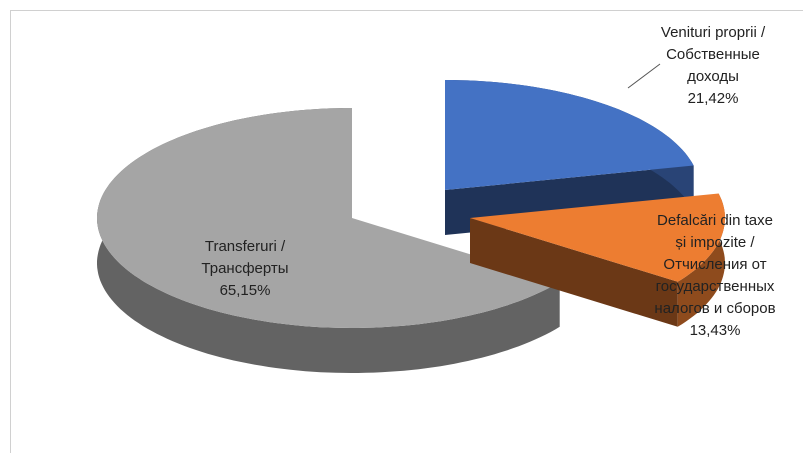  I want to click on leader-line, so click(644, 76).